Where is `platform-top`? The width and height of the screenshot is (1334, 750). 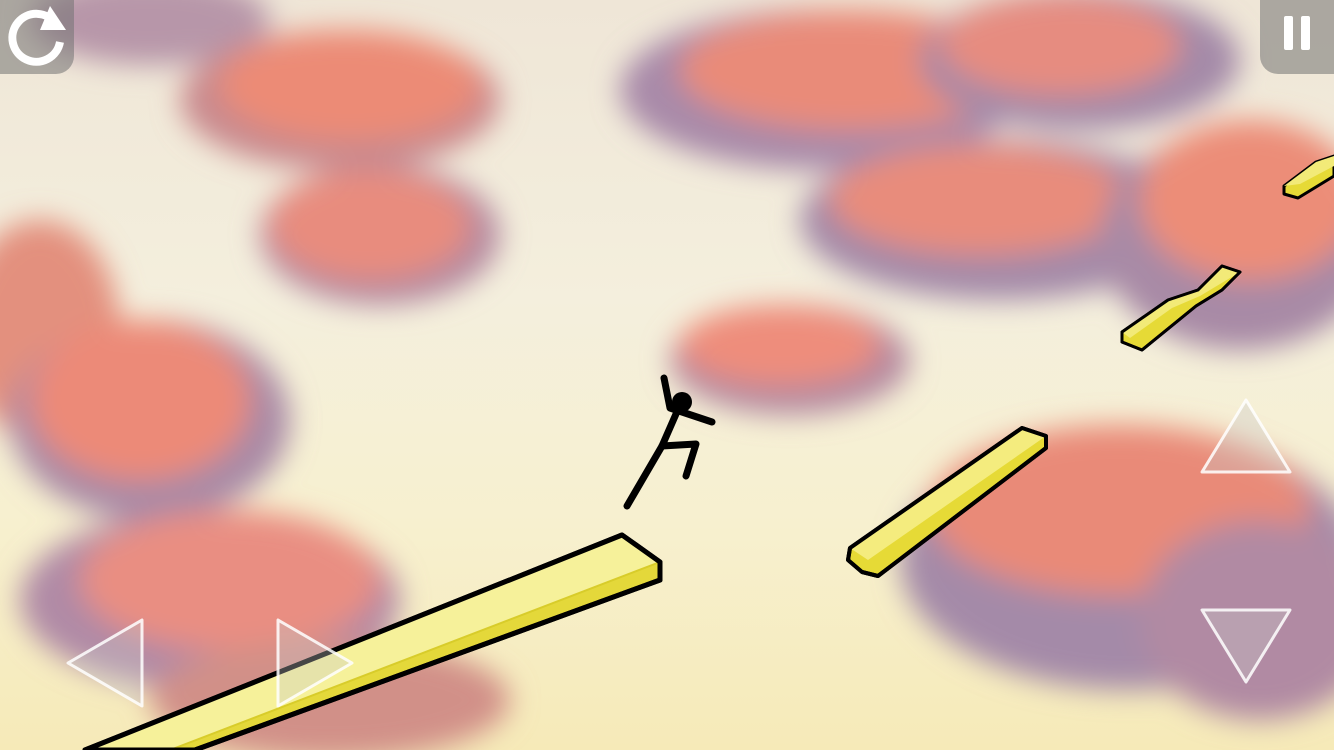 platform-top is located at coordinates (1308, 177).